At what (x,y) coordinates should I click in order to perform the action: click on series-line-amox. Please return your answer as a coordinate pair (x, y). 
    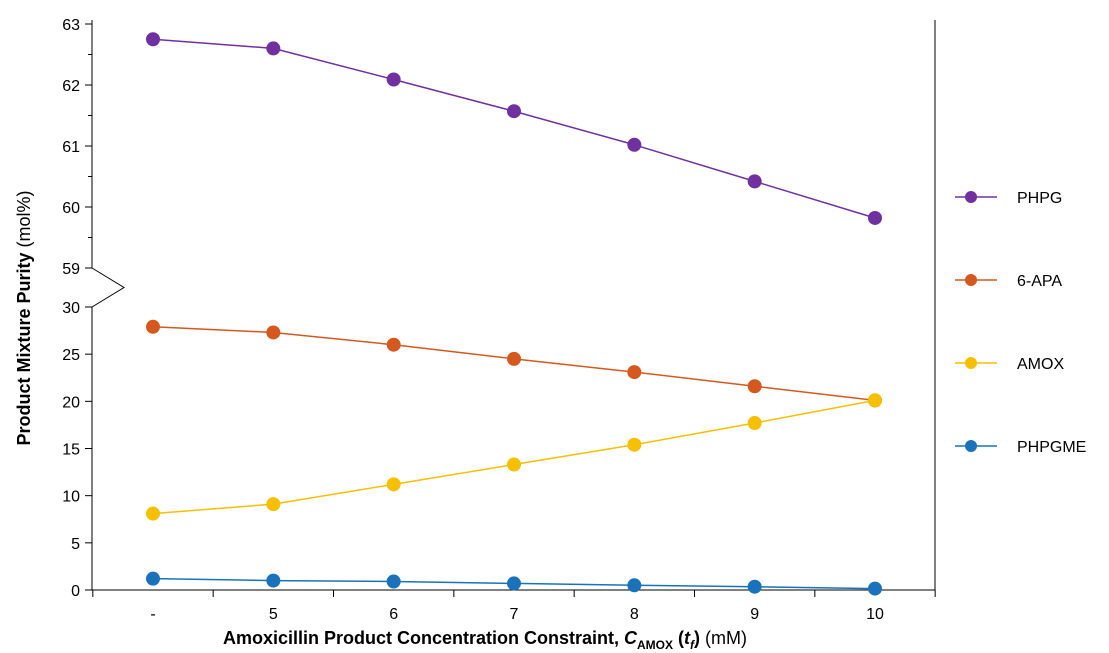
    Looking at the image, I should click on (514, 457).